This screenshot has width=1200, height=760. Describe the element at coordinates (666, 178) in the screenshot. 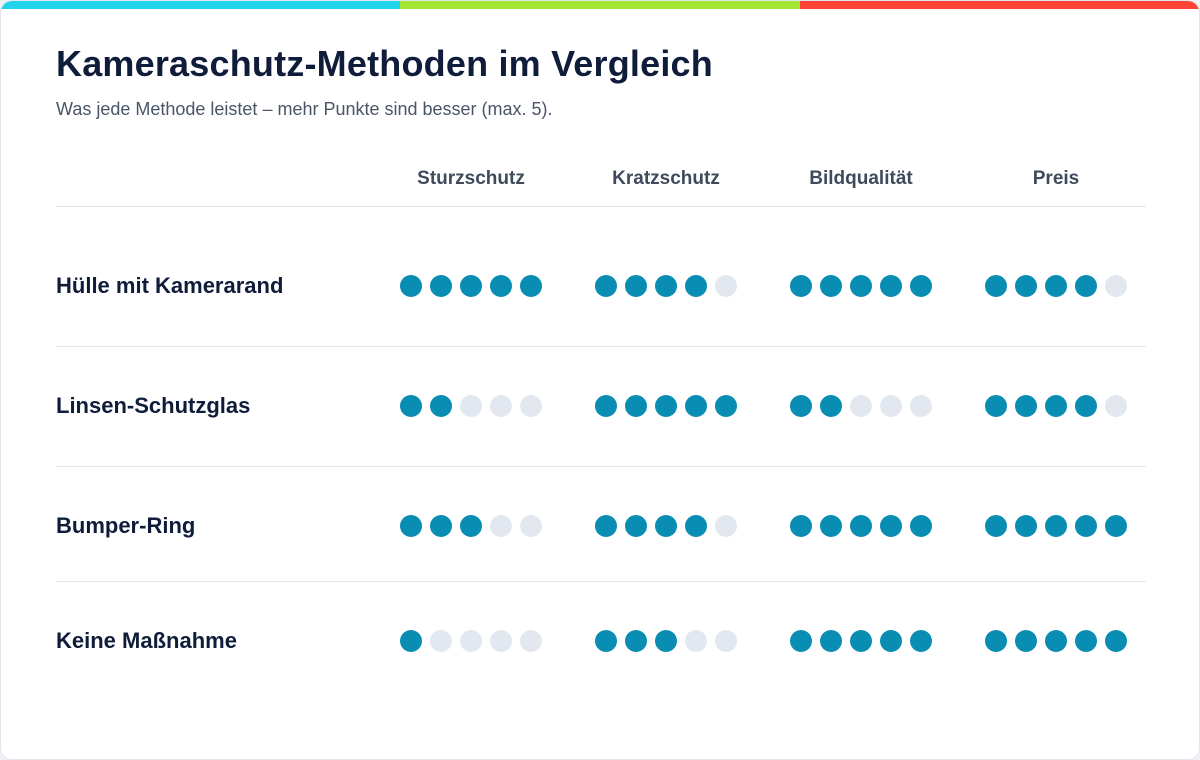

I see `column-header: Kratzschutz` at that location.